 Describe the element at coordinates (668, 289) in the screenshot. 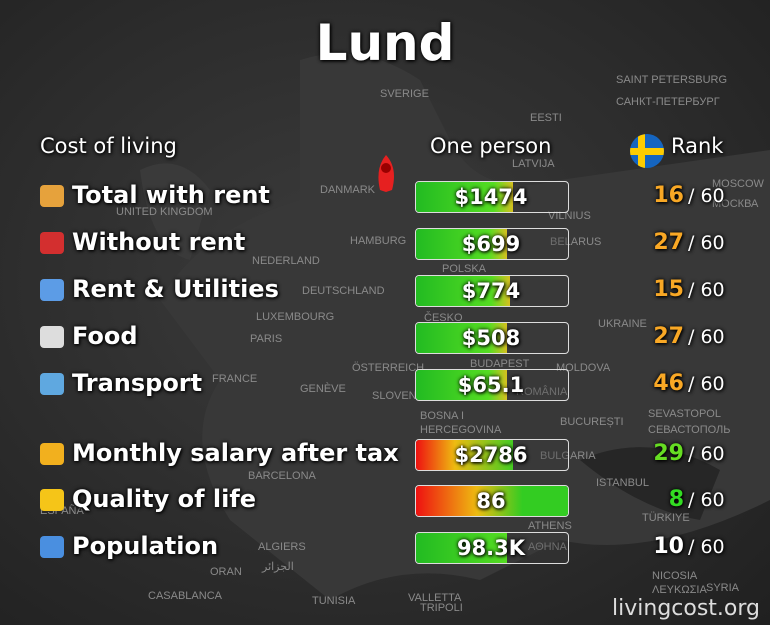

I see `row-rank: 15` at that location.